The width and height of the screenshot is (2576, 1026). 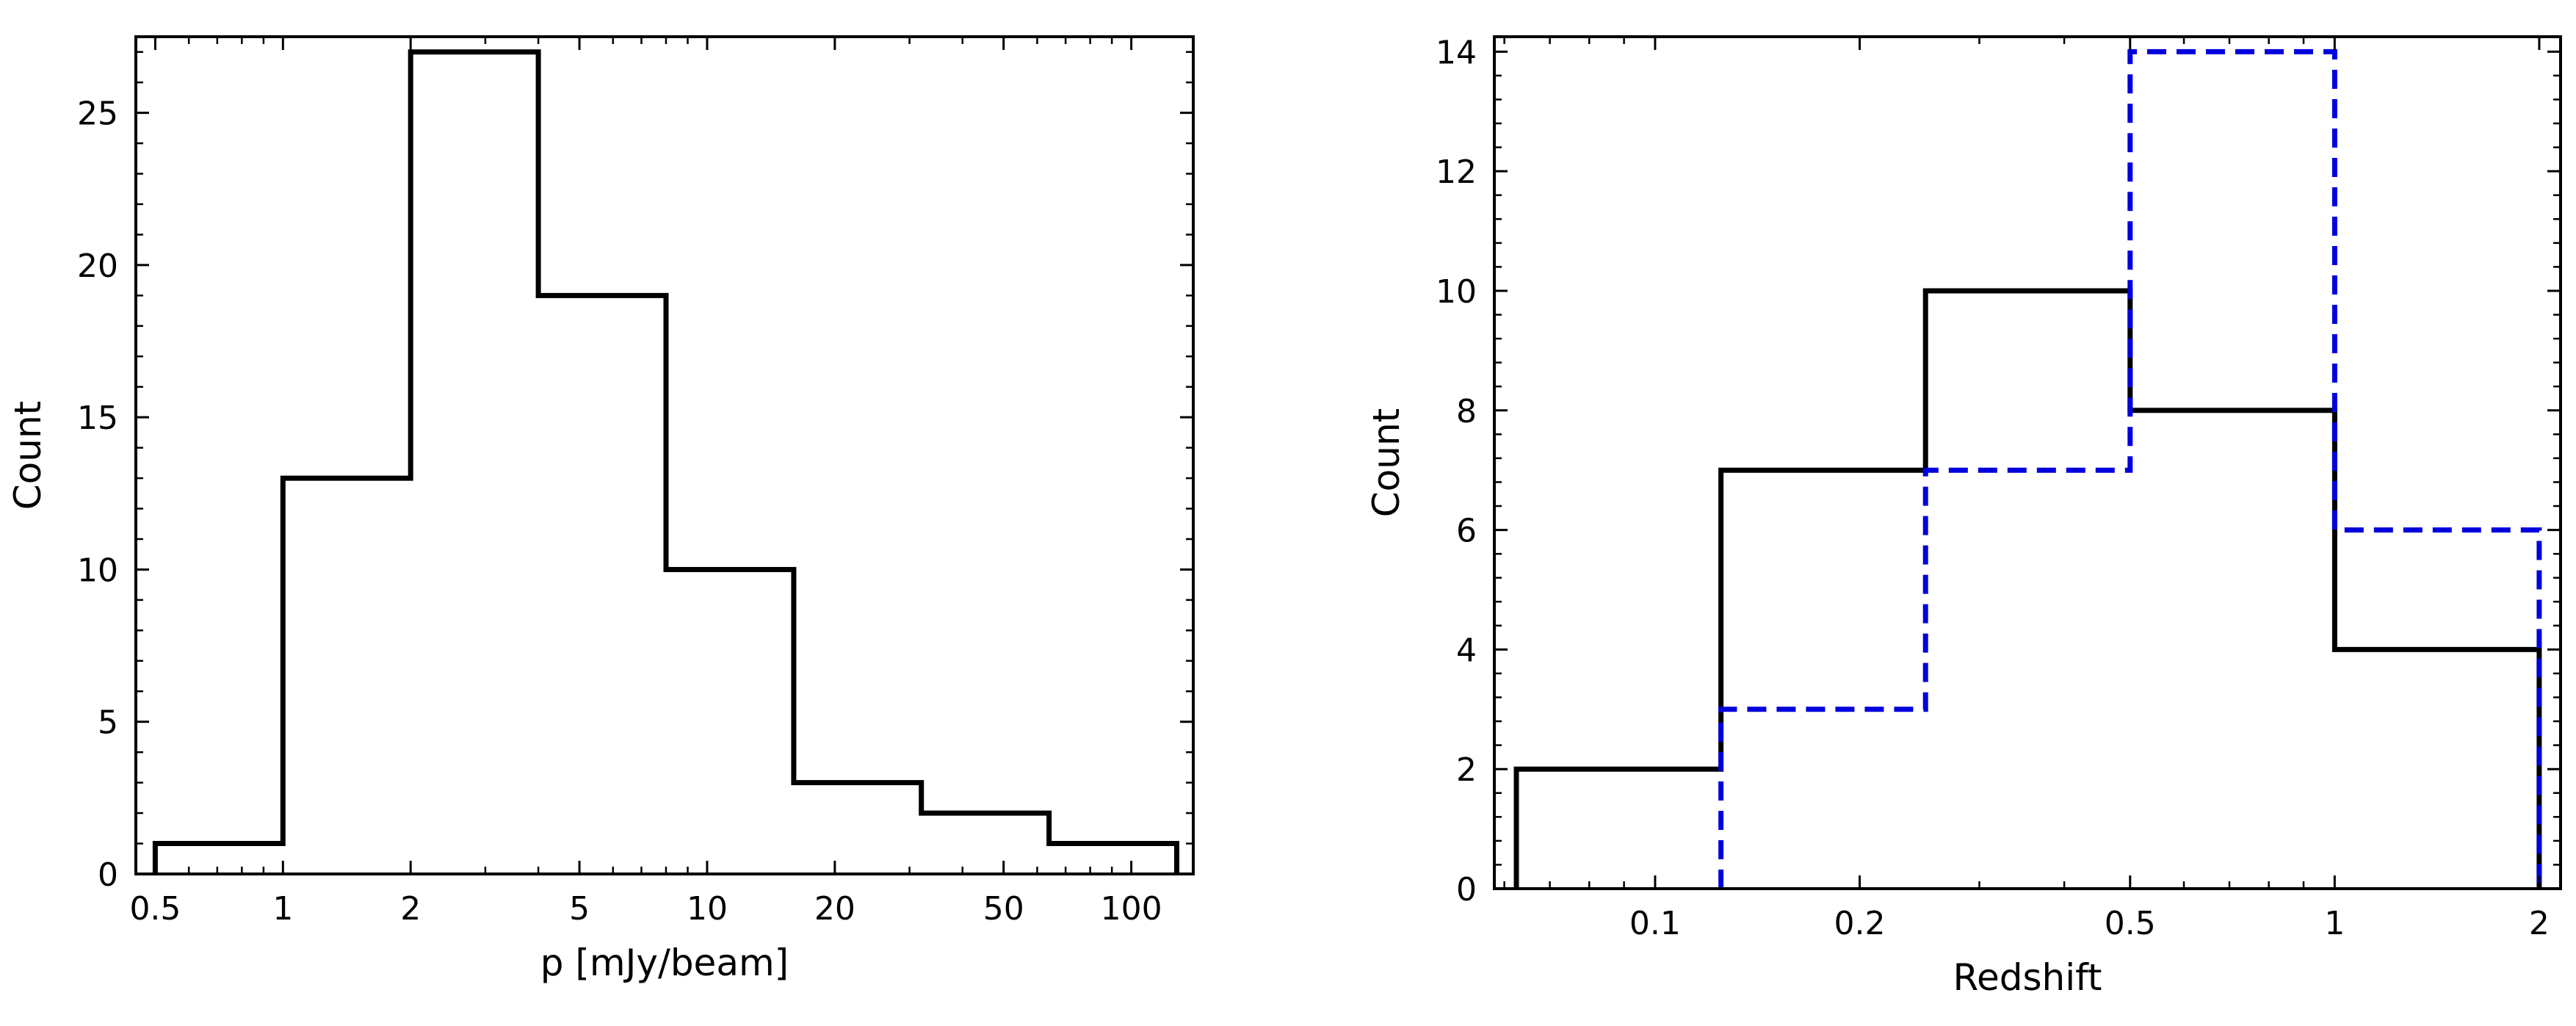 I want to click on x-tick-label: 10, so click(x=707, y=909).